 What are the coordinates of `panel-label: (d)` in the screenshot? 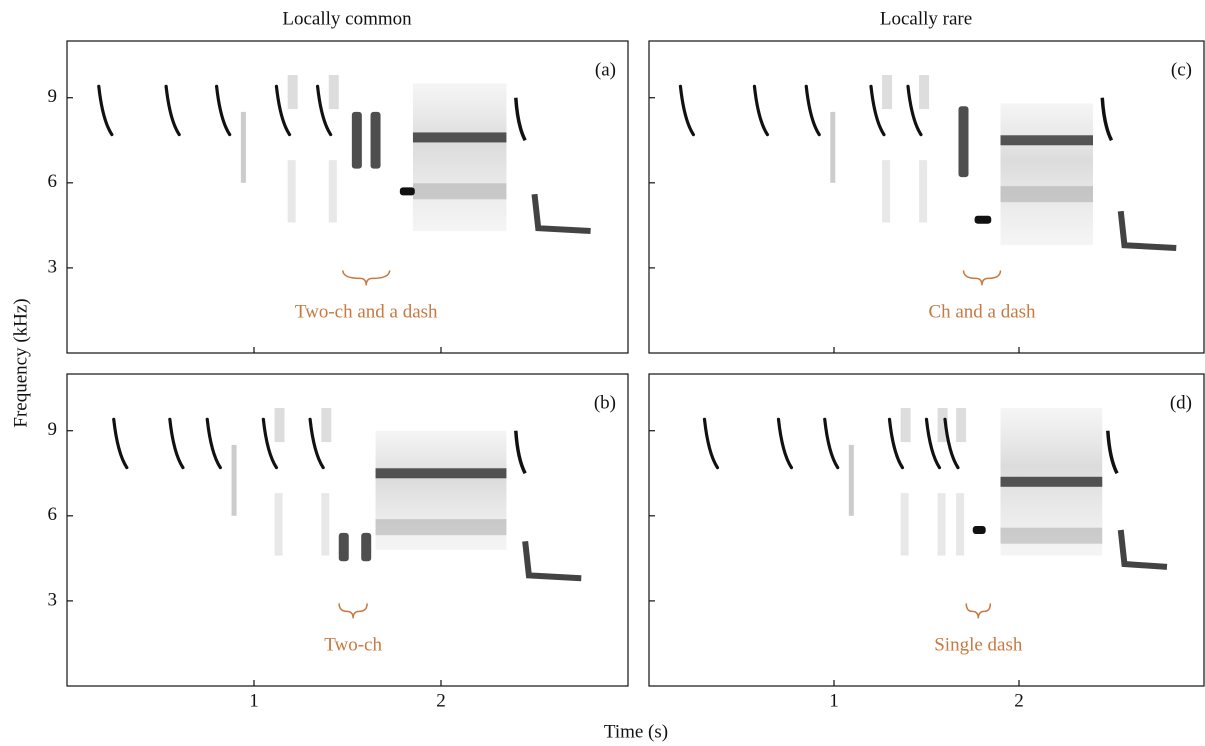 It's located at (1181, 402).